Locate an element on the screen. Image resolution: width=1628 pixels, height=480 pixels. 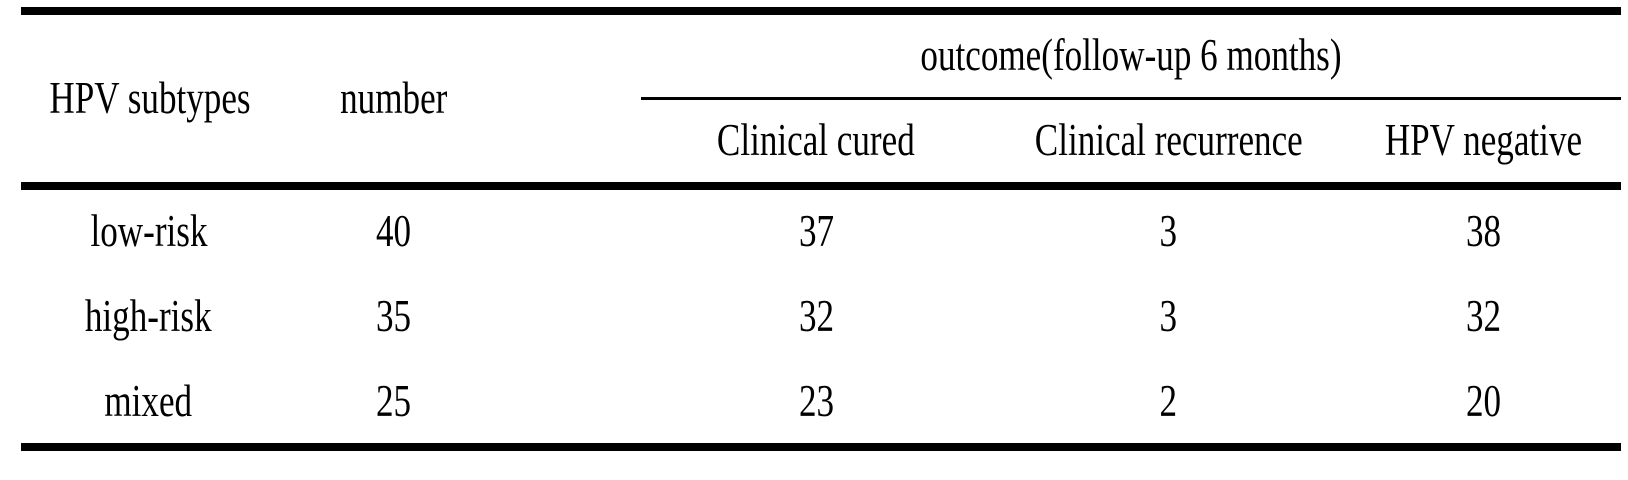
column-header-label: number is located at coordinates (393, 98).